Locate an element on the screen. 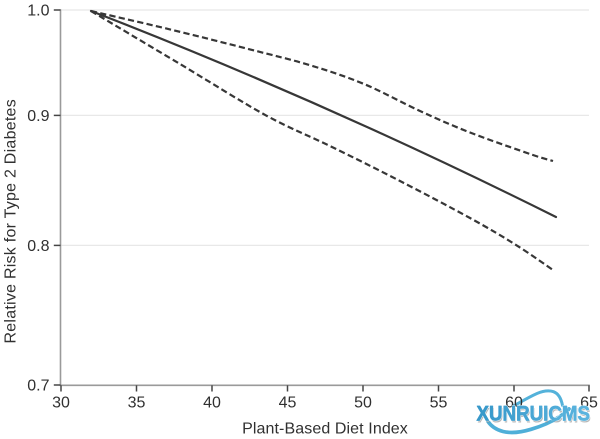  svg-text:Relative Risk for Type 2 Diabe: Relative Risk for Type 2 Diabetes is located at coordinates (11, 221).